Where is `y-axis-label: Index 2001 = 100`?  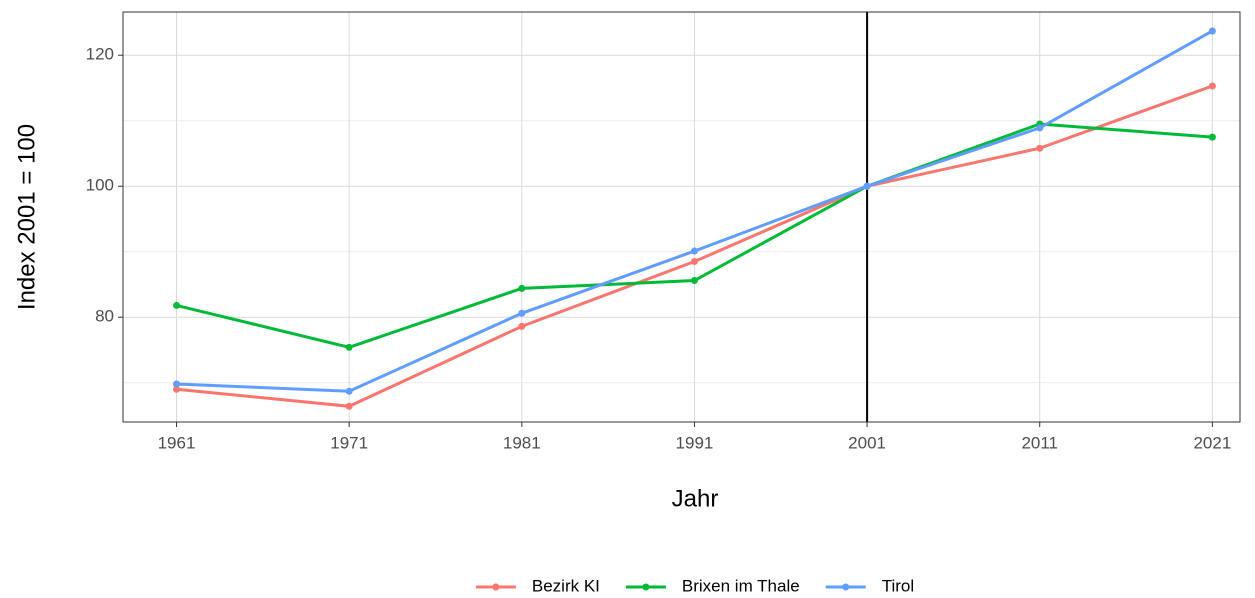
y-axis-label: Index 2001 = 100 is located at coordinates (26, 217).